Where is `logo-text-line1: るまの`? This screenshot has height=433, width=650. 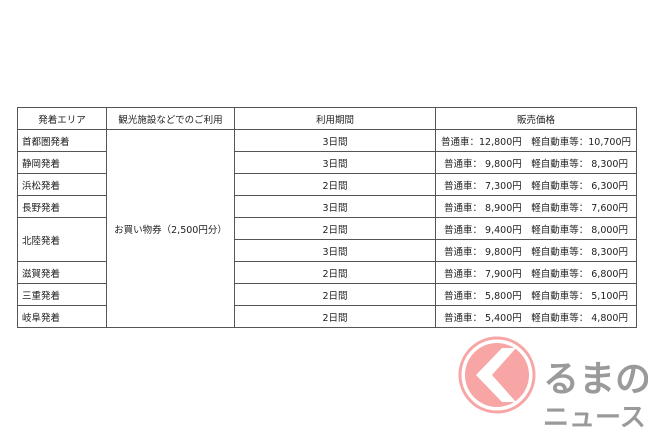 logo-text-line1: るまの is located at coordinates (595, 379).